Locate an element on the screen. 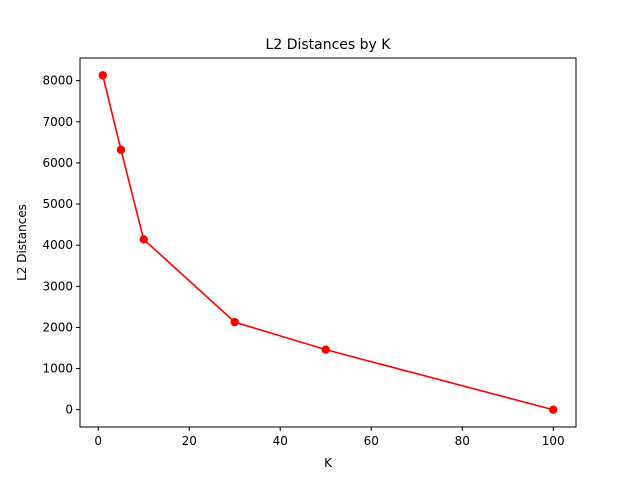 The height and width of the screenshot is (480, 640). x-tick-label: 0 is located at coordinates (98, 441).